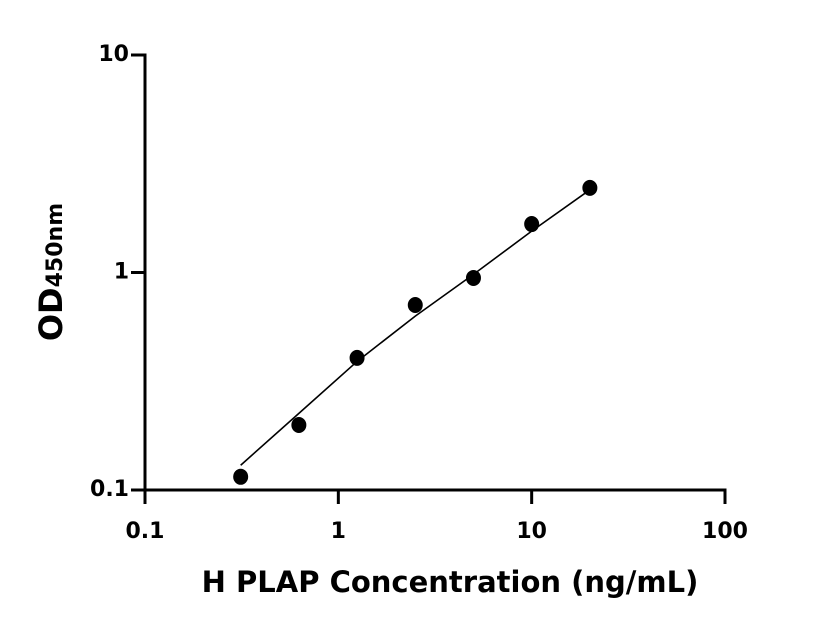 The image size is (816, 644). Describe the element at coordinates (113, 54) in the screenshot. I see `y-tick-label: 10` at that location.